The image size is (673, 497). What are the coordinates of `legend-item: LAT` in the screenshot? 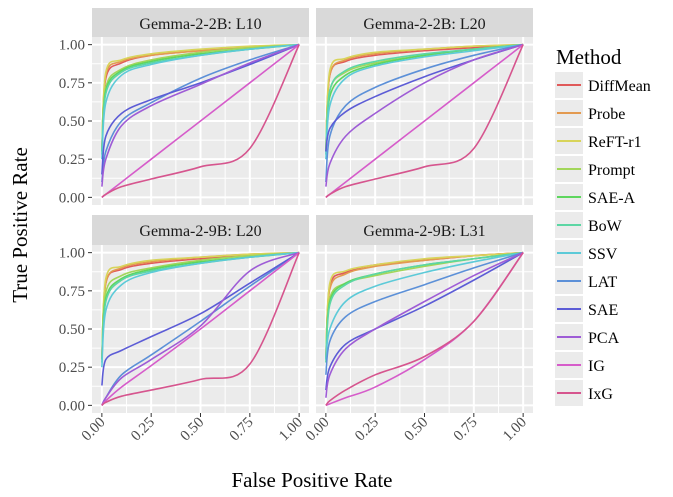 It's located at (586, 281).